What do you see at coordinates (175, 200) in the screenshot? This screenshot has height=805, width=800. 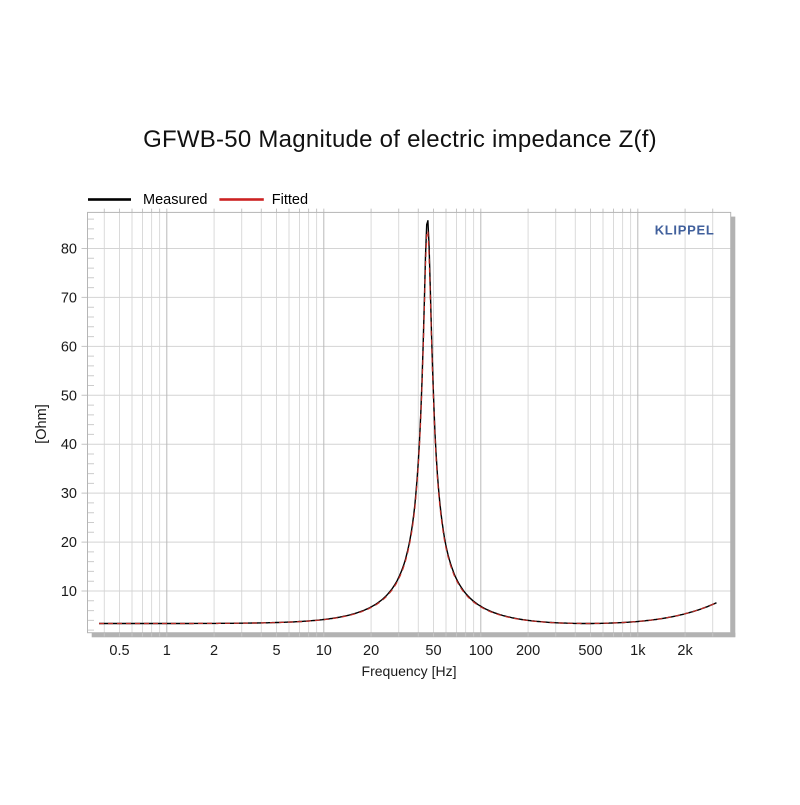 I see `svg-text: Measured` at bounding box center [175, 200].